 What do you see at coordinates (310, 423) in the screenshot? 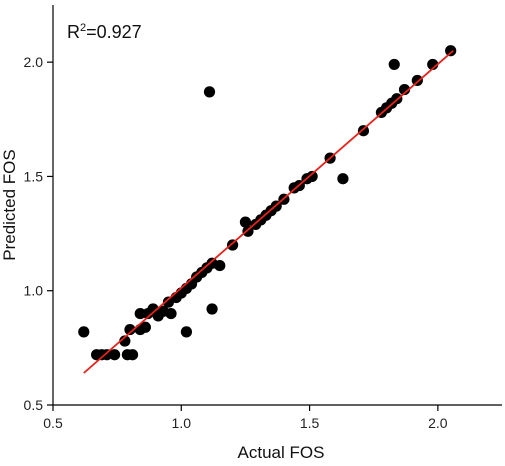
I see `x-tick-label: 1.5` at bounding box center [310, 423].